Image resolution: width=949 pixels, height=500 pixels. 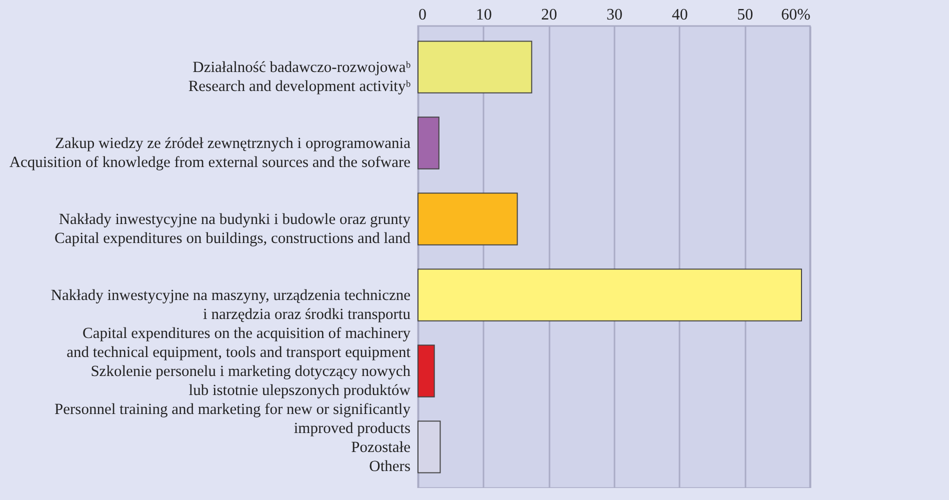 I want to click on x-tick-label: 40, so click(x=680, y=15).